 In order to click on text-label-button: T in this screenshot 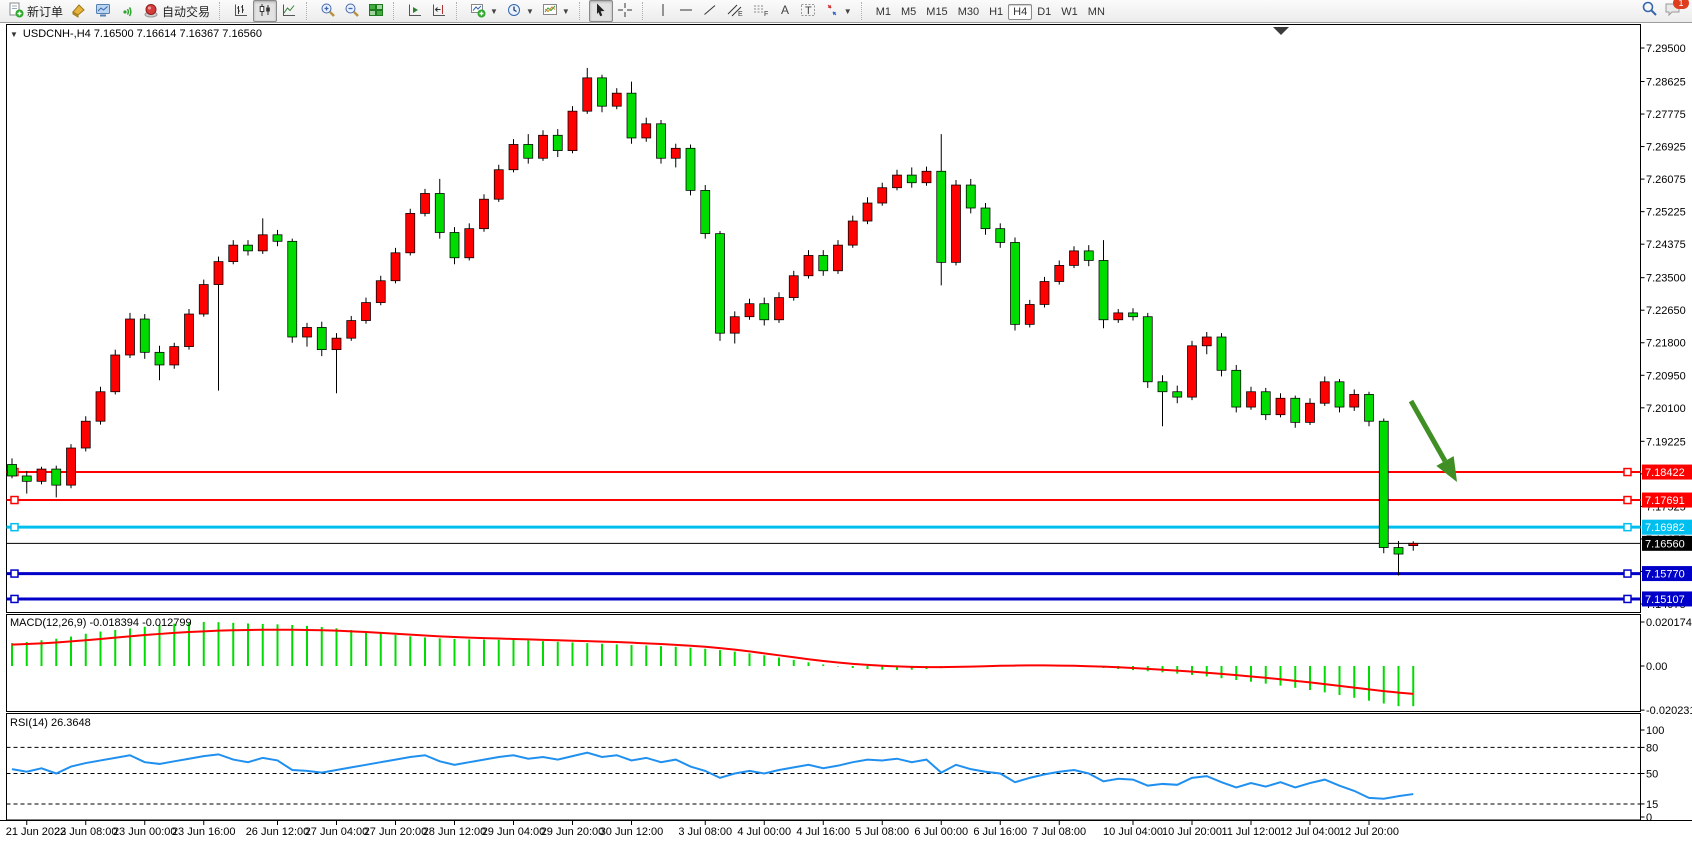, I will do `click(808, 11)`.